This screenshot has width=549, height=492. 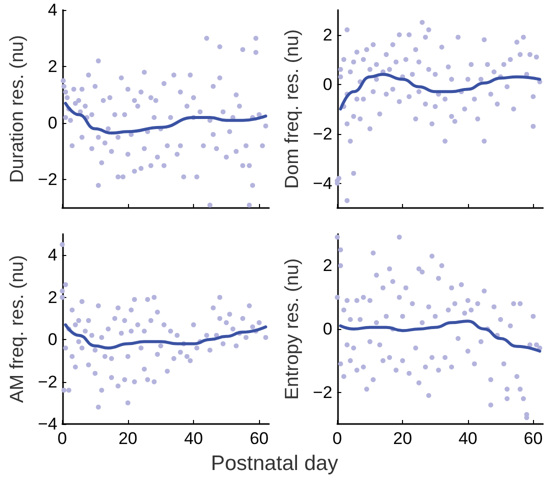 I want to click on x-axis-title: Postnatal day, so click(x=275, y=464).